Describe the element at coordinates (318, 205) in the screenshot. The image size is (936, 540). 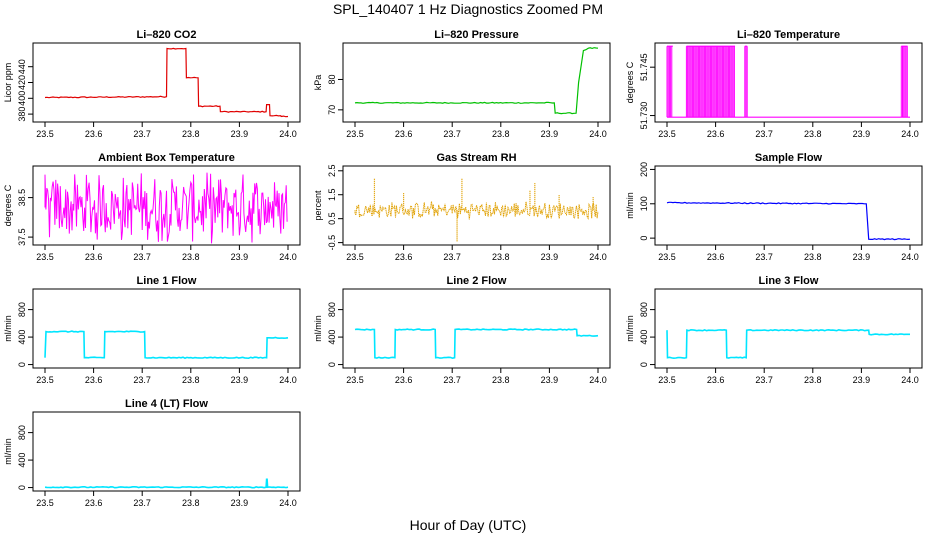
I see `y-axis-label: percent` at that location.